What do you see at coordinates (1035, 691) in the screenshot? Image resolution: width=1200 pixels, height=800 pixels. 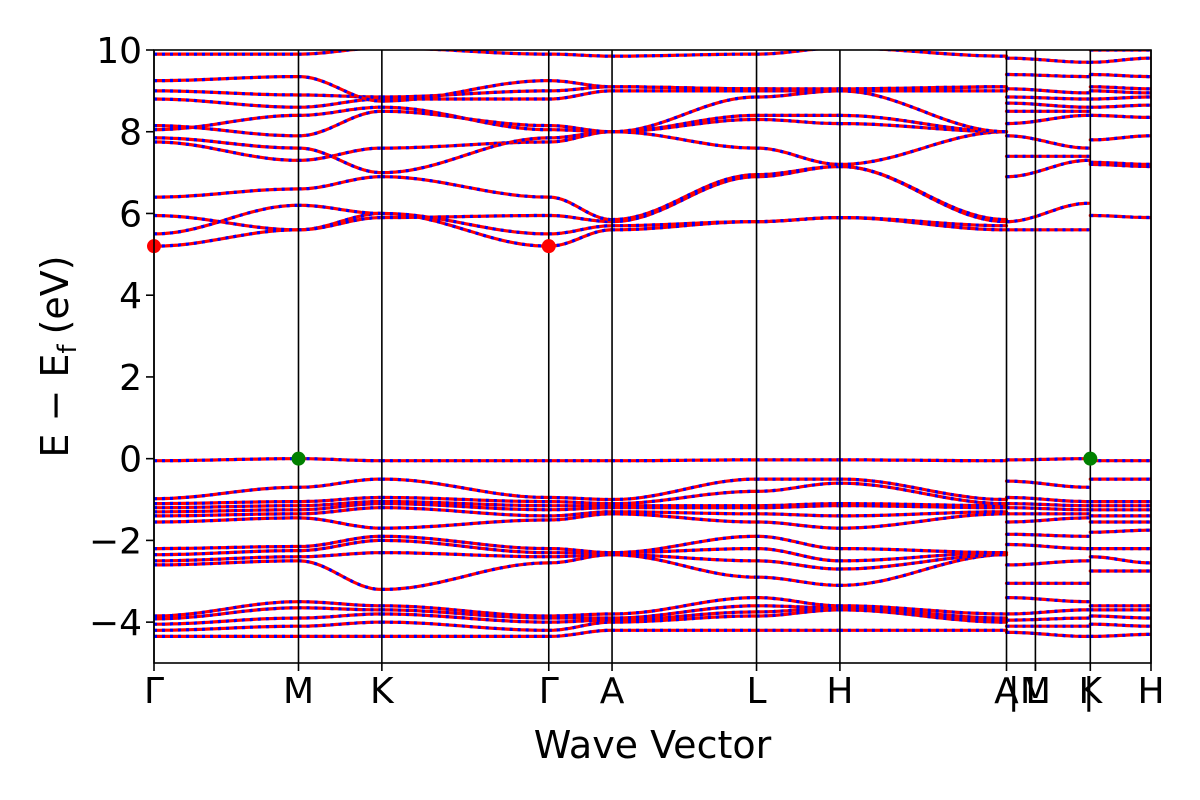 I see `x-tick-label: L` at bounding box center [1035, 691].